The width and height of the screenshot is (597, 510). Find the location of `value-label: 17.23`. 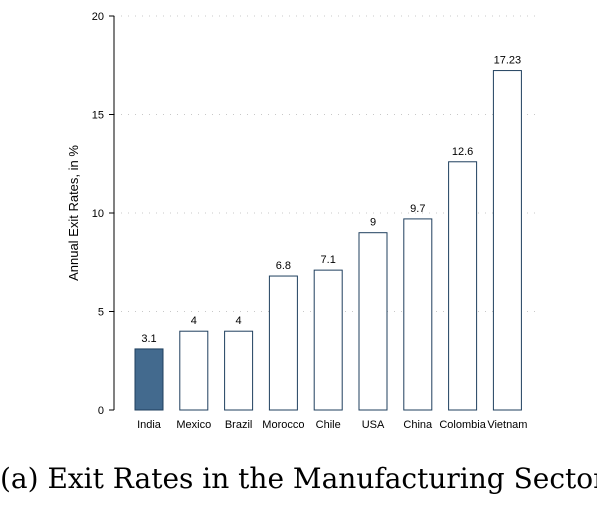

value-label: 17.23 is located at coordinates (508, 61).